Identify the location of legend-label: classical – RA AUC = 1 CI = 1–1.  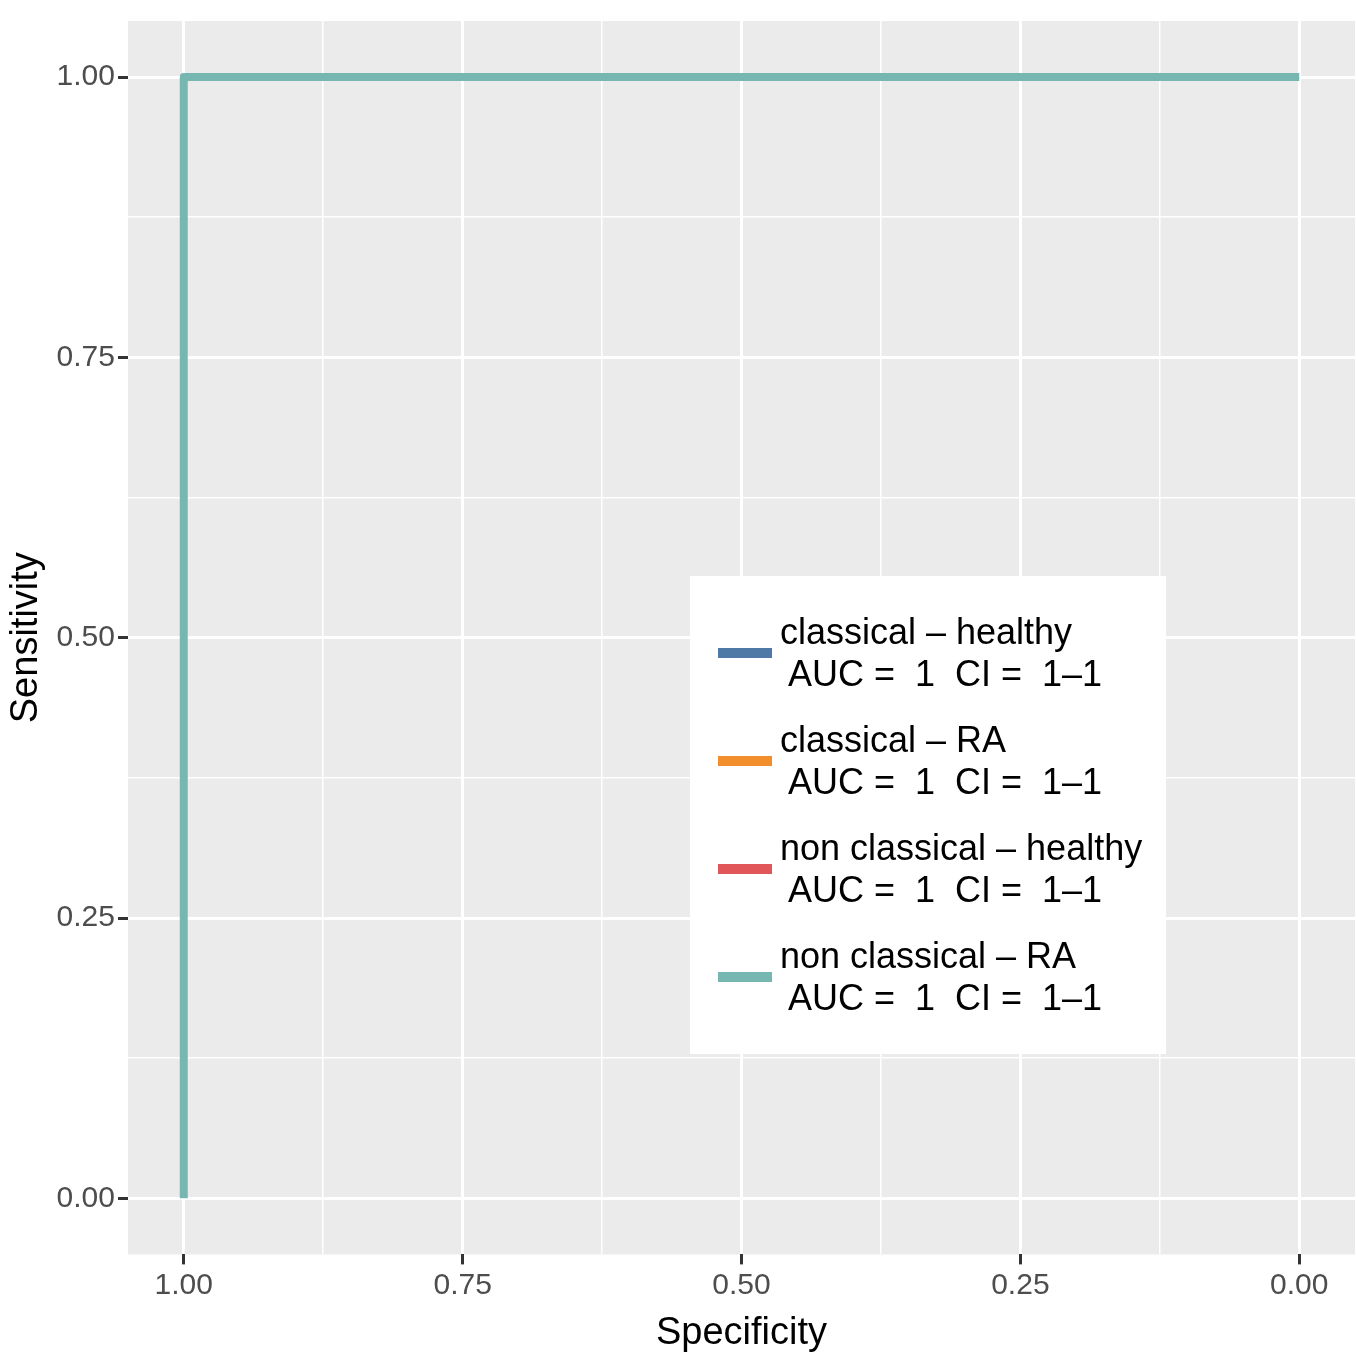
(941, 761).